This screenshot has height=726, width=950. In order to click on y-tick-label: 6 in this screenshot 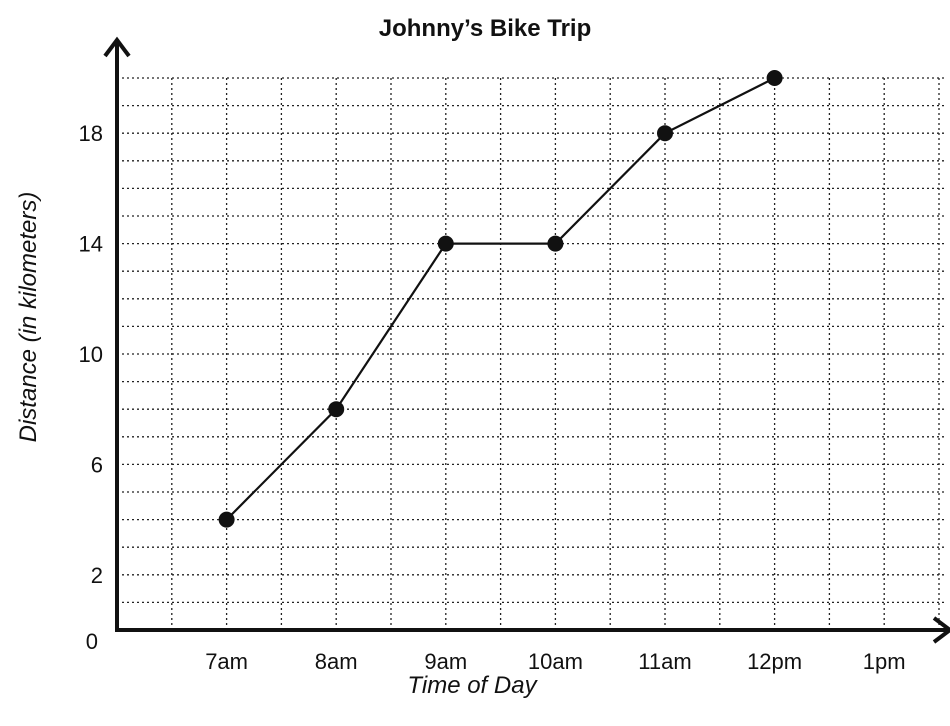, I will do `click(97, 464)`.